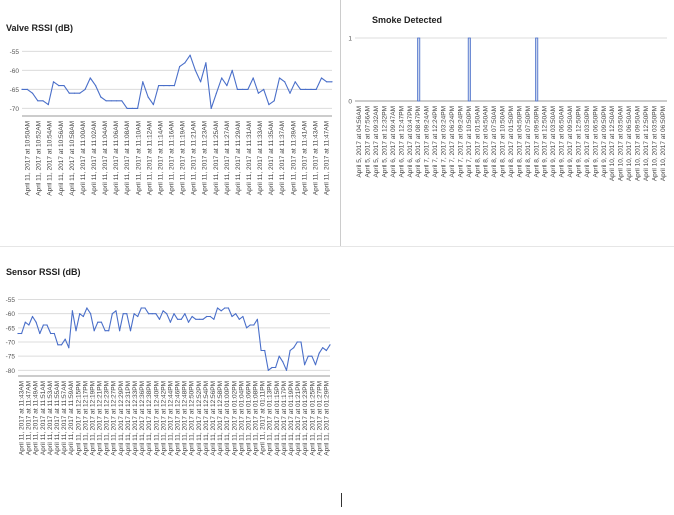 Image resolution: width=674 pixels, height=515 pixels. What do you see at coordinates (340, 123) in the screenshot?
I see `panel-divider-vertical` at bounding box center [340, 123].